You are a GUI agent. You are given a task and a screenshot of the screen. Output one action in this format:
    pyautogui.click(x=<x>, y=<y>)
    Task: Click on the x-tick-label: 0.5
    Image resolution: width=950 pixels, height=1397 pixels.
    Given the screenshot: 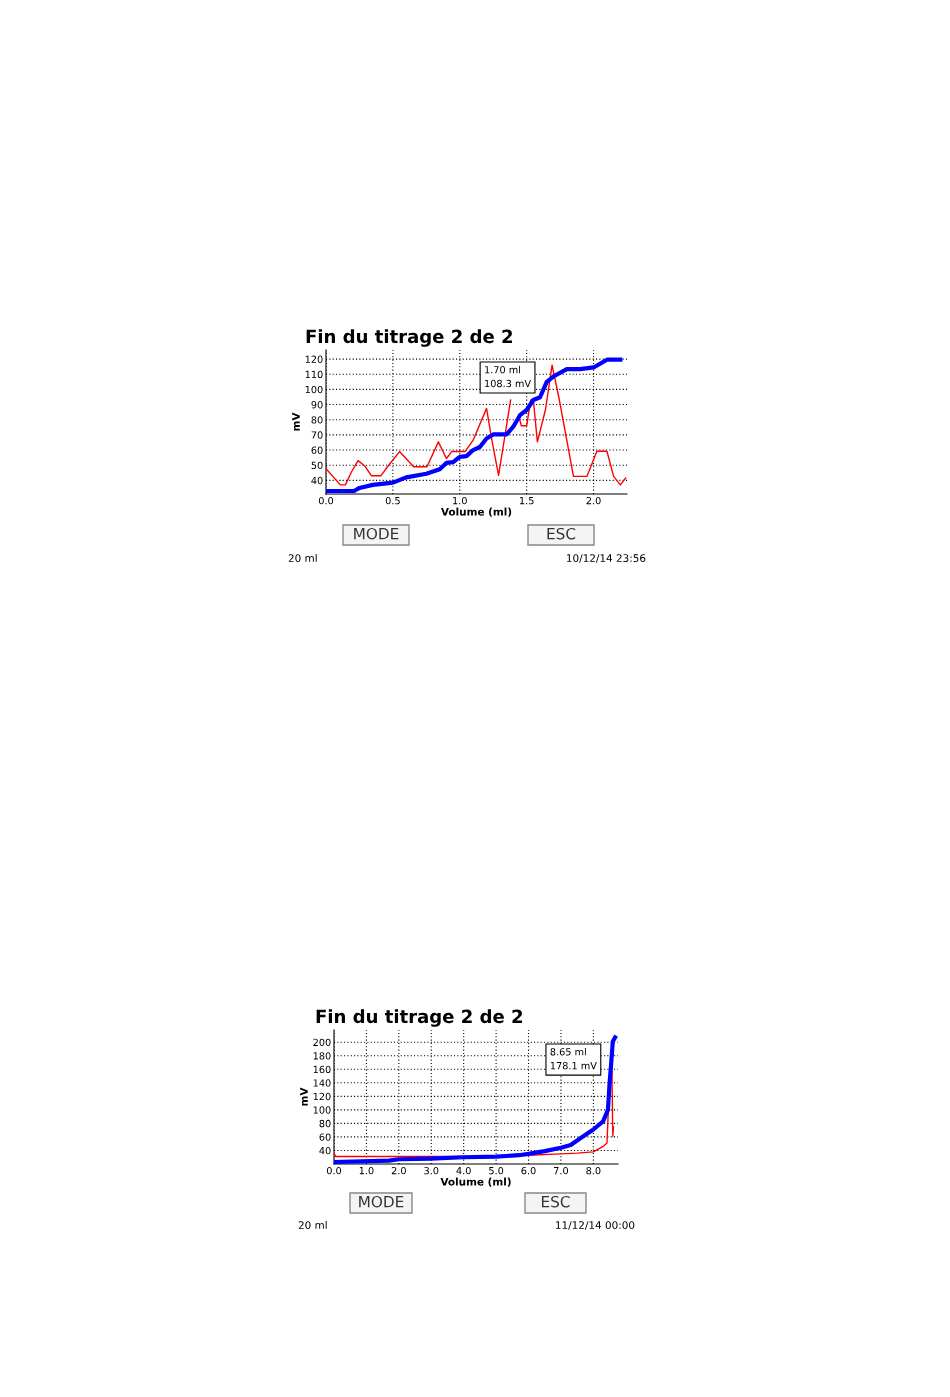 What is the action you would take?
    pyautogui.click(x=392, y=500)
    